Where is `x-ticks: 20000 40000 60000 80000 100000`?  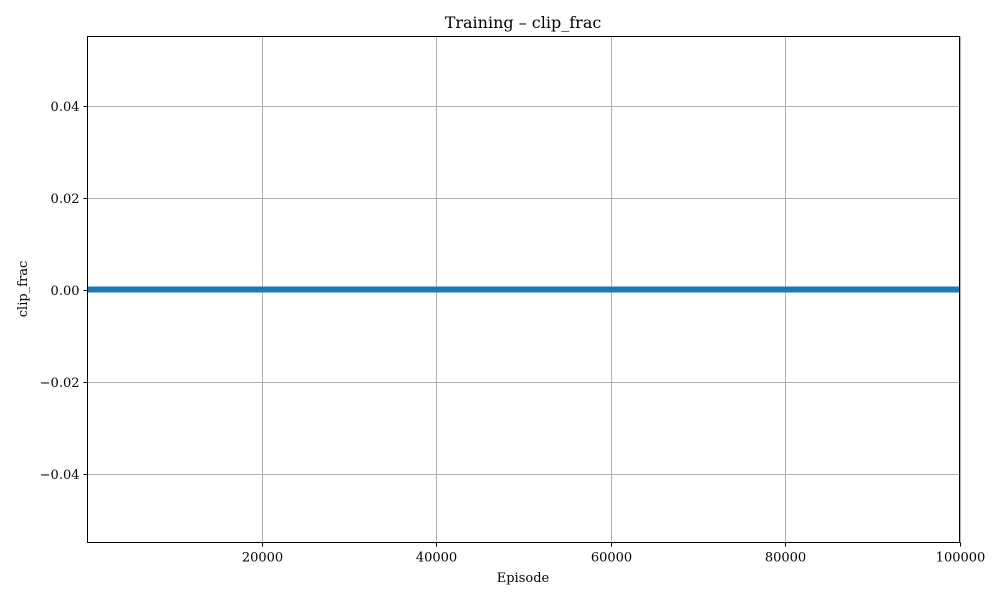 x-ticks: 20000 40000 60000 80000 100000 is located at coordinates (614, 554).